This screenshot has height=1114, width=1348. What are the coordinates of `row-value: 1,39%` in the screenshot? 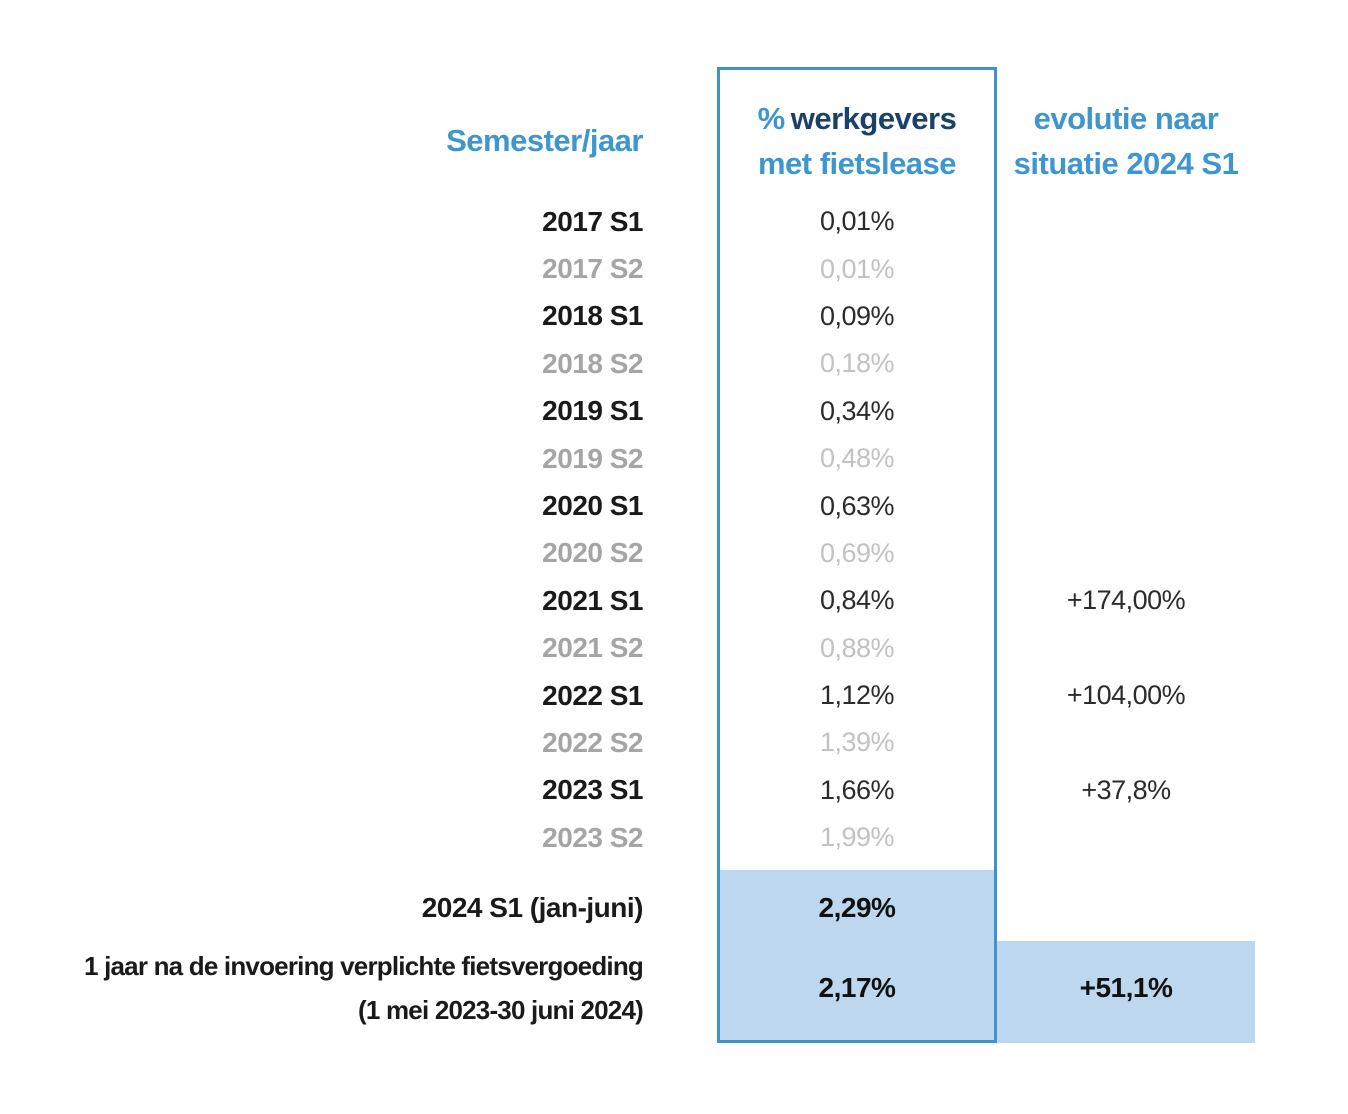 It's located at (857, 742).